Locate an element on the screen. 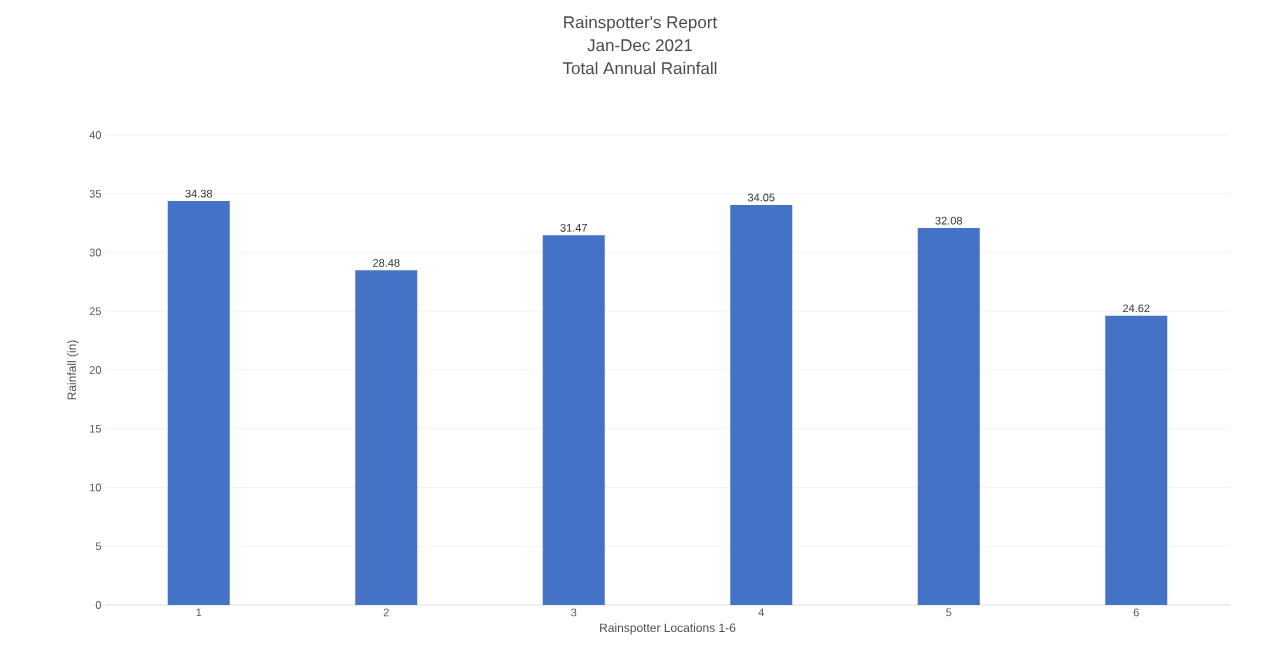 This screenshot has height=670, width=1275. y-axis-title: Rainfall (in) is located at coordinates (73, 370).